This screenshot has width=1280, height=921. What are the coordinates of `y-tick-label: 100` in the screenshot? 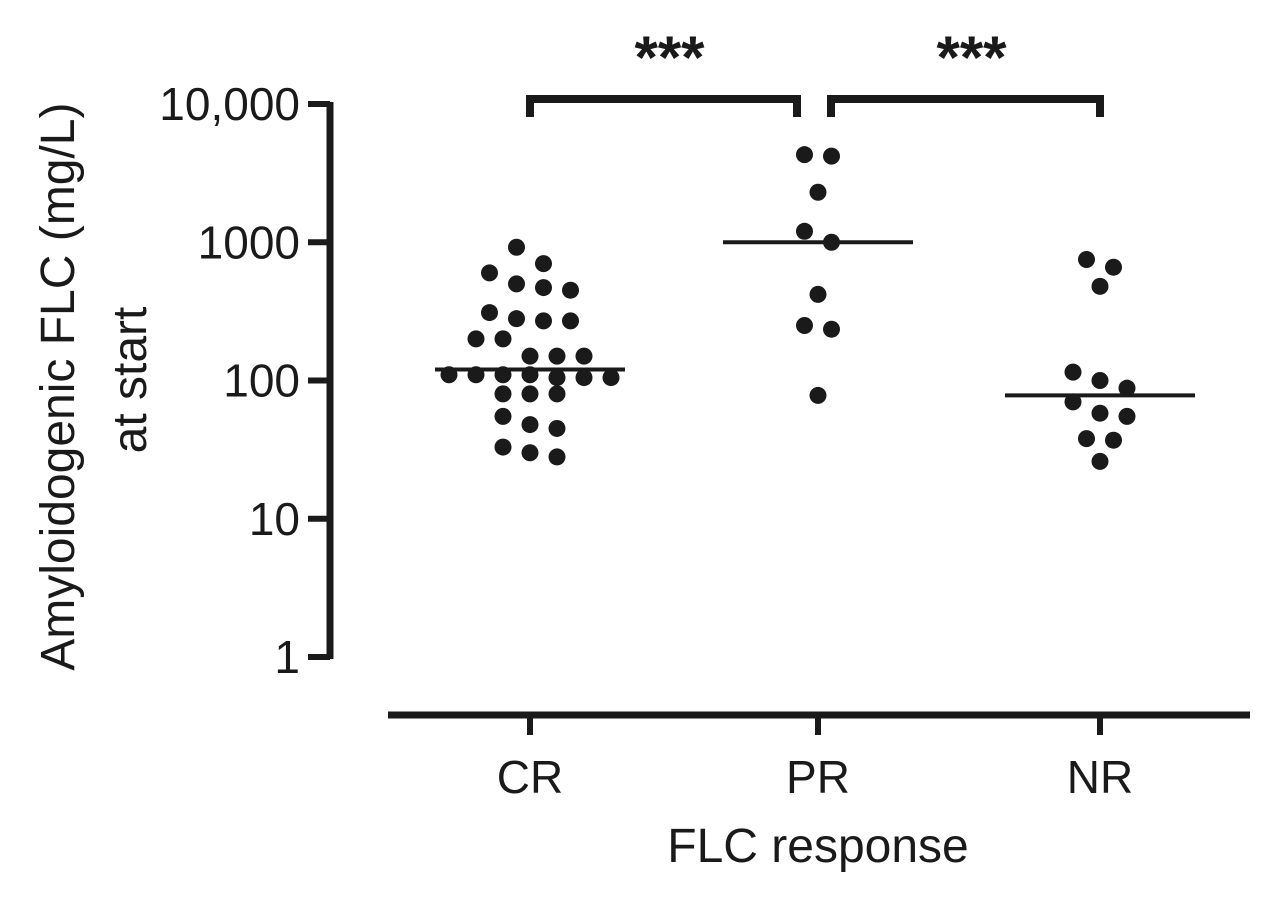 It's located at (261, 381).